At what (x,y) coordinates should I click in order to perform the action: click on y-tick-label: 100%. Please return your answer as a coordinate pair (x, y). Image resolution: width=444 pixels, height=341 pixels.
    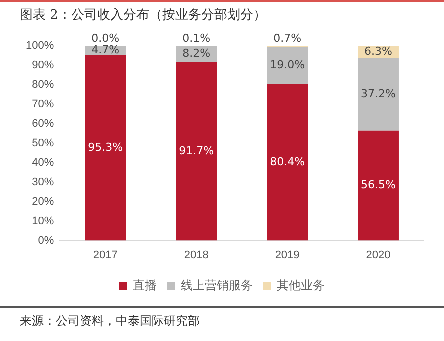
    Looking at the image, I should click on (40, 46).